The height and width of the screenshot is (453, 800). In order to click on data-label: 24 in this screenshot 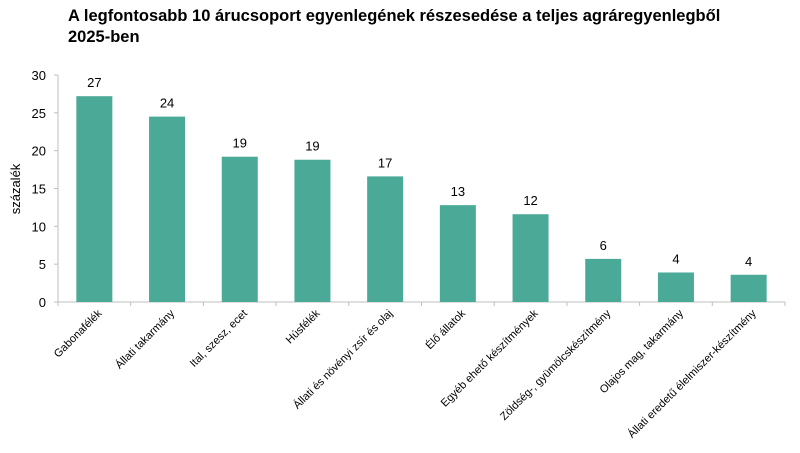, I will do `click(167, 103)`.